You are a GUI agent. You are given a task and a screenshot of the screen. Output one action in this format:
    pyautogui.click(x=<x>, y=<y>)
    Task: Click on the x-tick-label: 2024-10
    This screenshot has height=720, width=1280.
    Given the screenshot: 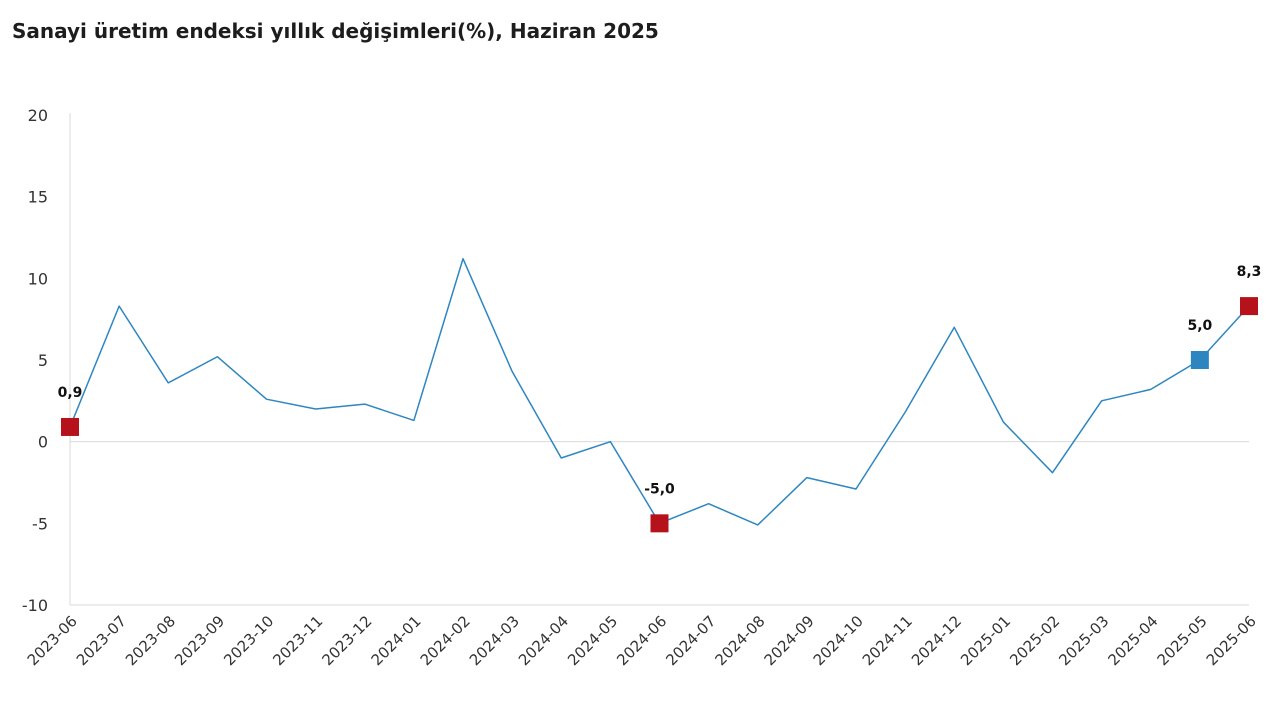 What is the action you would take?
    pyautogui.click(x=838, y=640)
    